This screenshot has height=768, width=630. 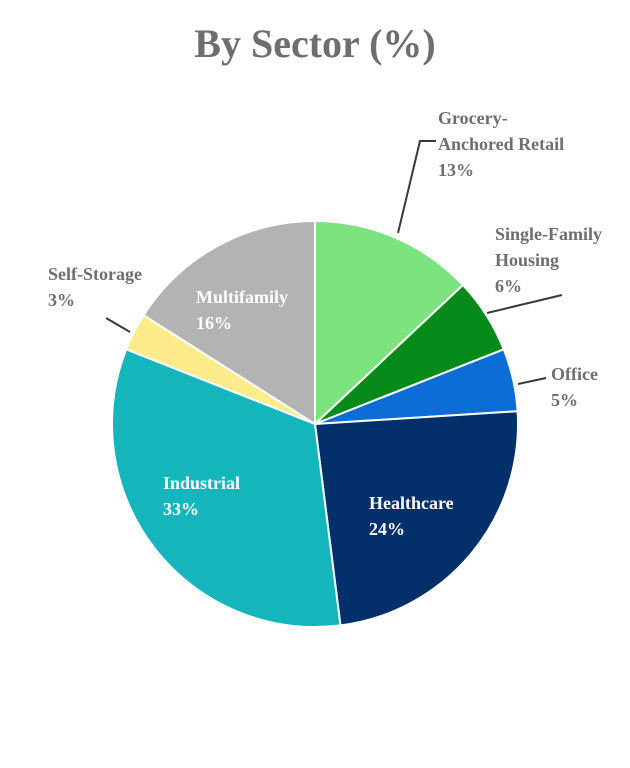 I want to click on slice-name-label: Industrial, so click(x=201, y=483).